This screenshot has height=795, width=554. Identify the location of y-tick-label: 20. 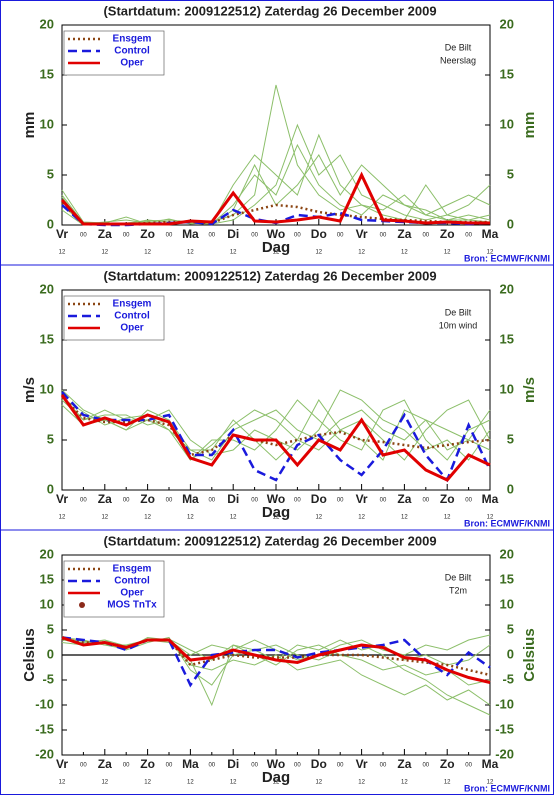
(47, 553).